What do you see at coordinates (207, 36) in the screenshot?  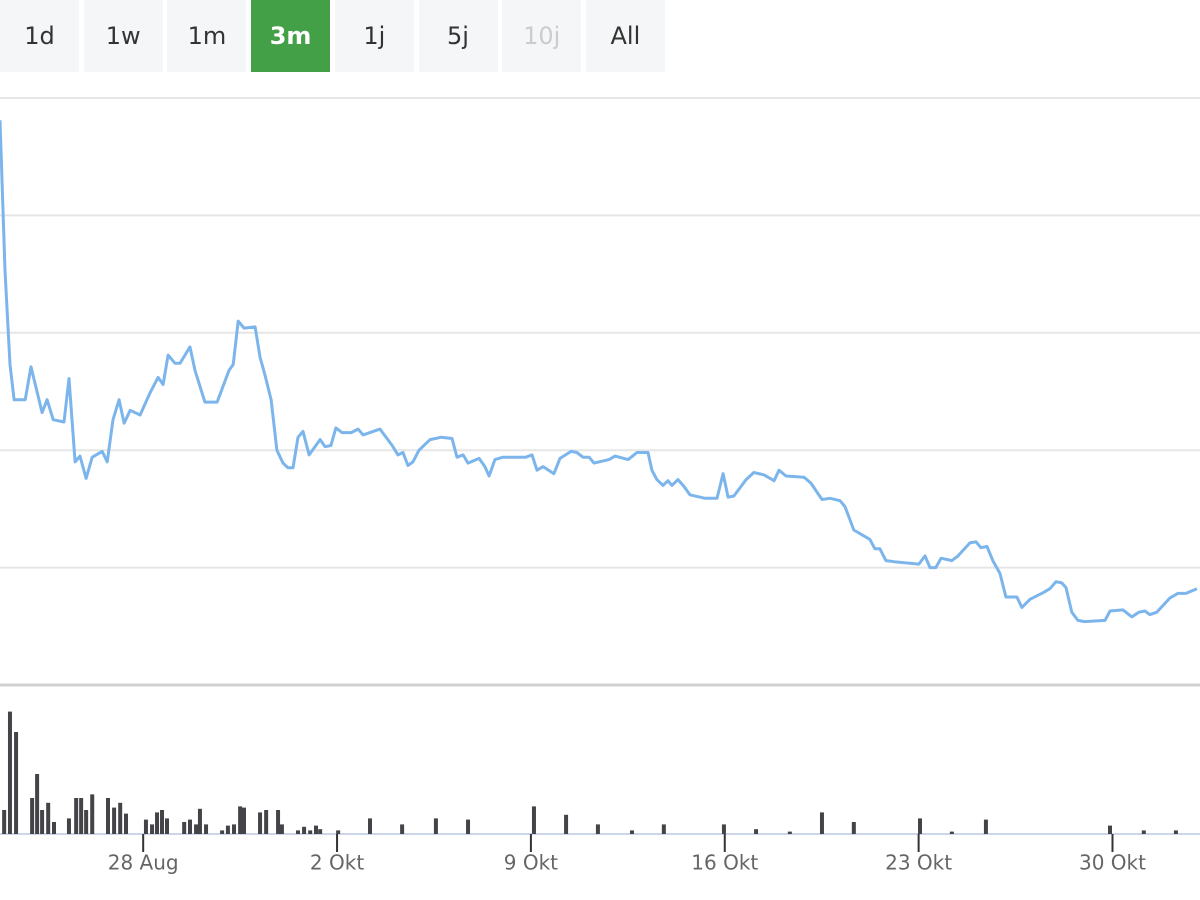 I see `range-button: 1m` at bounding box center [207, 36].